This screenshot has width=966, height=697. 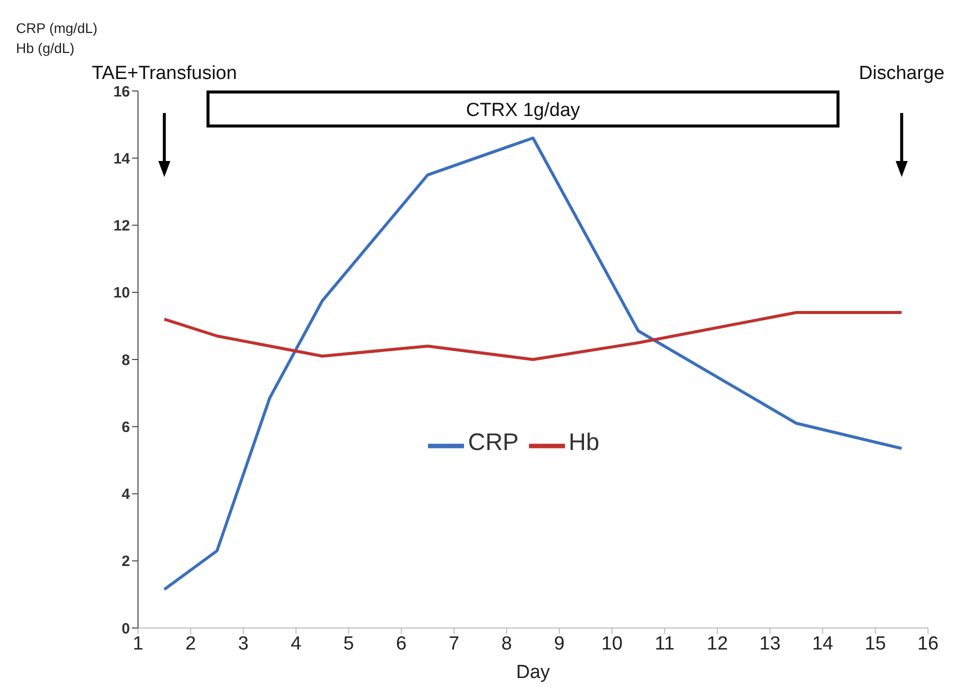 I want to click on x-tick-label: 14, so click(x=823, y=643).